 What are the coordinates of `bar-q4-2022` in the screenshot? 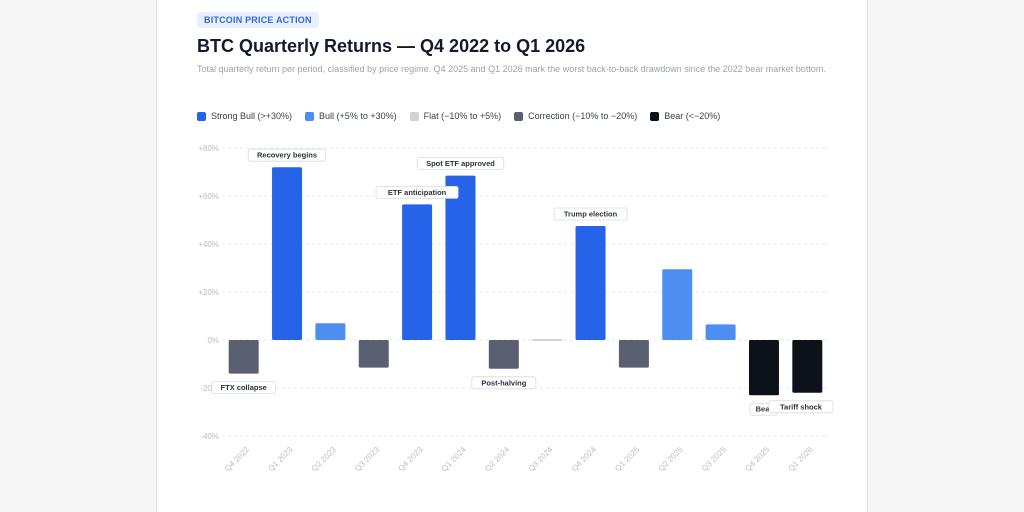 It's located at (243, 357).